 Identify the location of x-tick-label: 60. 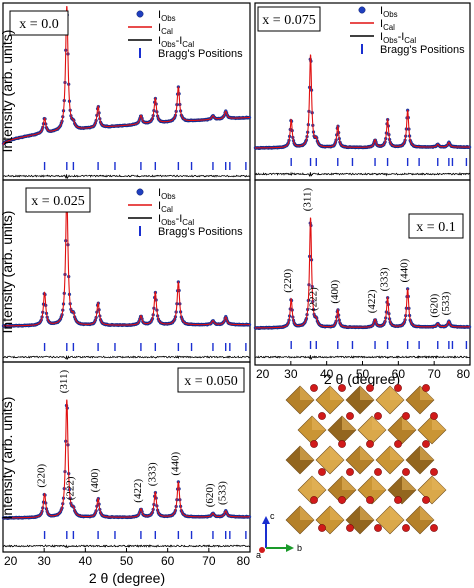
(168, 561).